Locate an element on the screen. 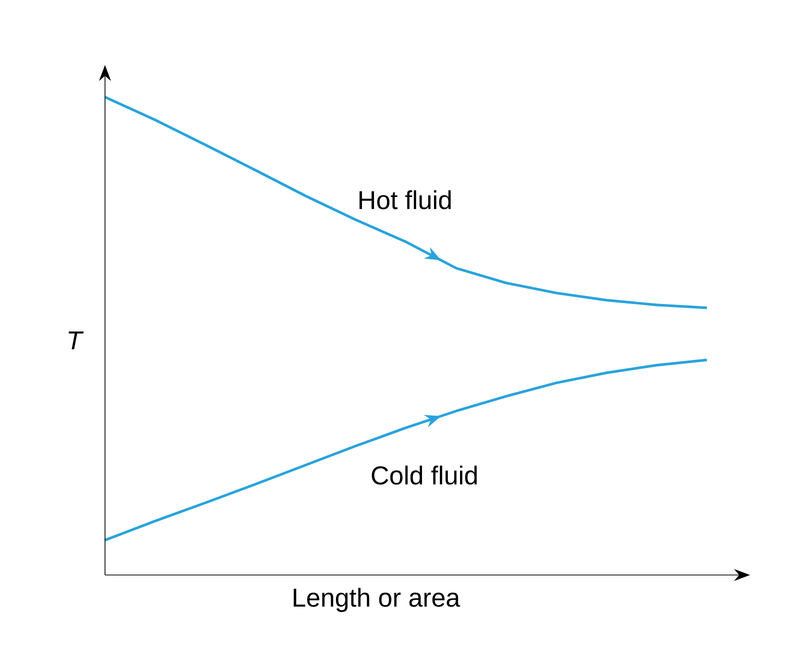 Image resolution: width=796 pixels, height=657 pixels. x-axis-title: Length or area is located at coordinates (377, 600).